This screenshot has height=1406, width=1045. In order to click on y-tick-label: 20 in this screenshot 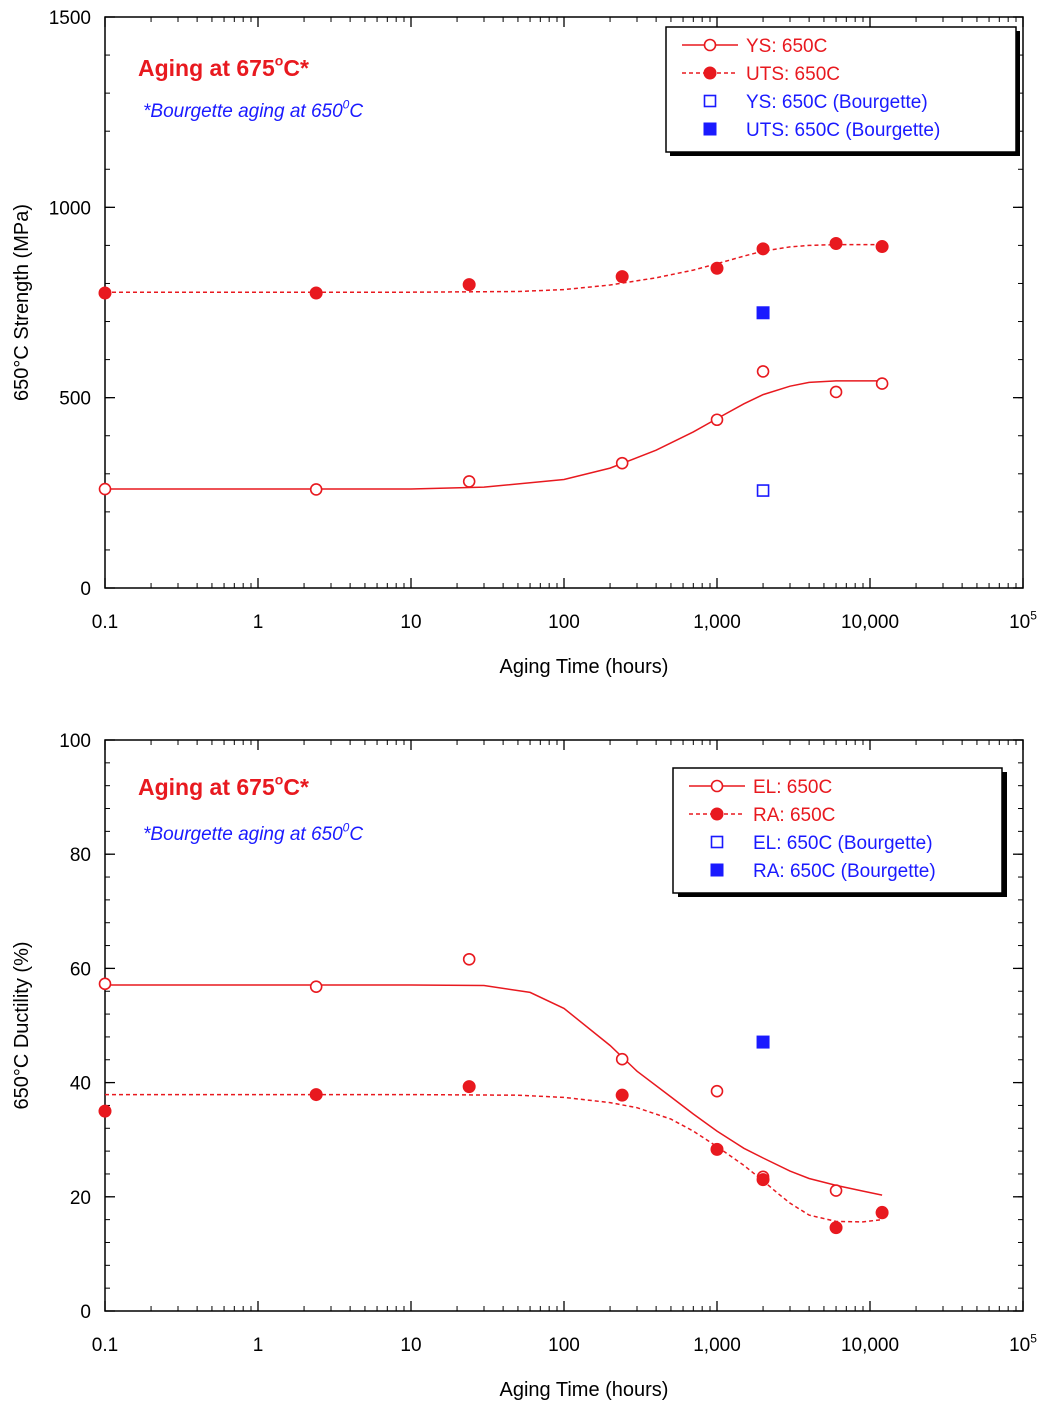, I will do `click(80, 1198)`.